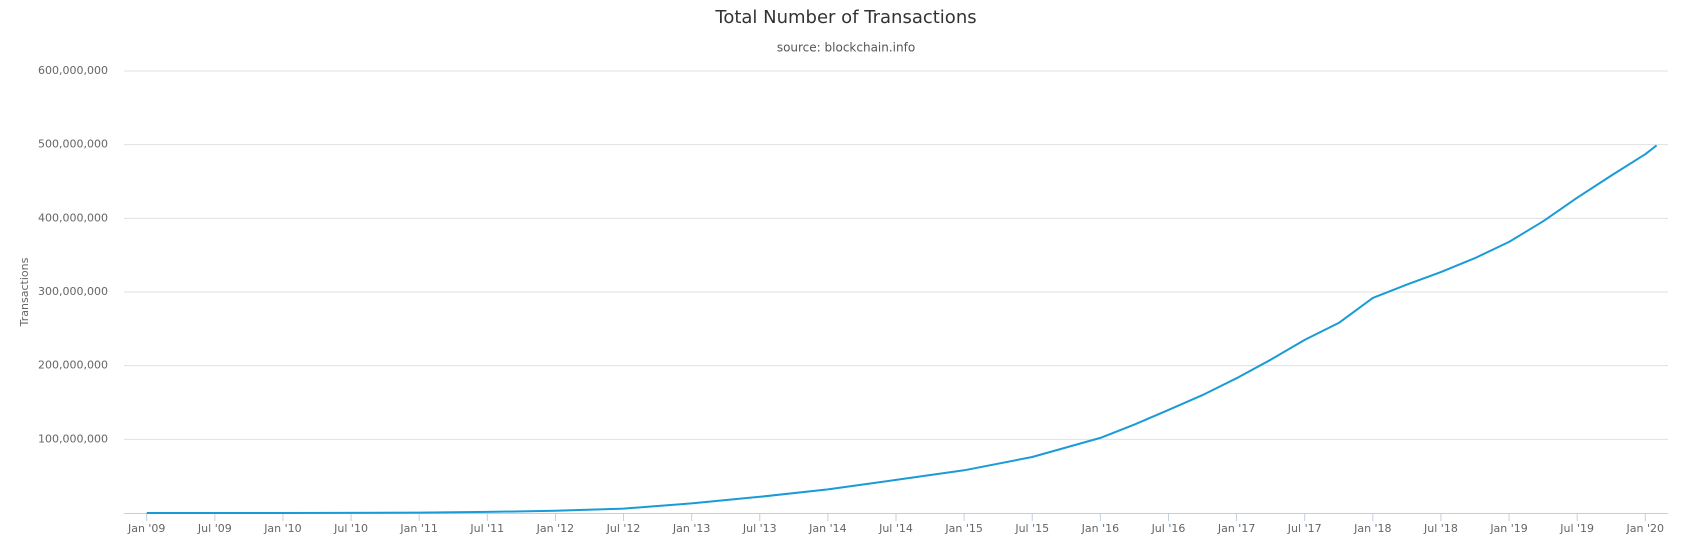  What do you see at coordinates (282, 528) in the screenshot?
I see `x-tick-label: Jan '10` at bounding box center [282, 528].